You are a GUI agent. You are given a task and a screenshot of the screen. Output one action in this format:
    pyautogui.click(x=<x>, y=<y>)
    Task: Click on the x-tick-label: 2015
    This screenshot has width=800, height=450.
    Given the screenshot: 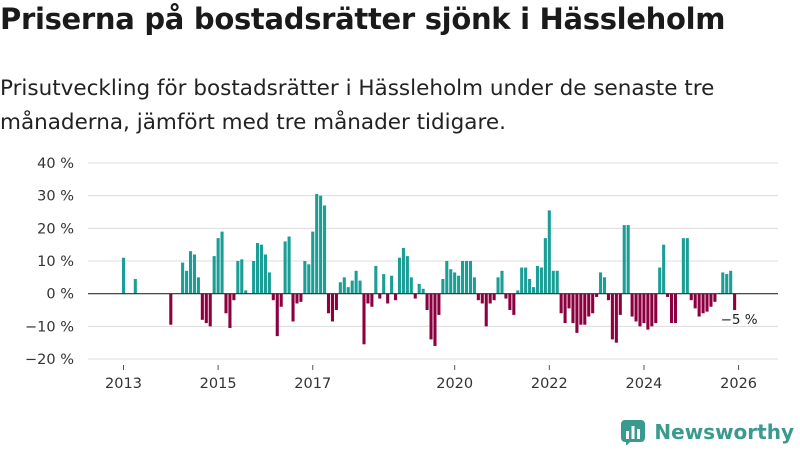 What is the action you would take?
    pyautogui.click(x=218, y=384)
    